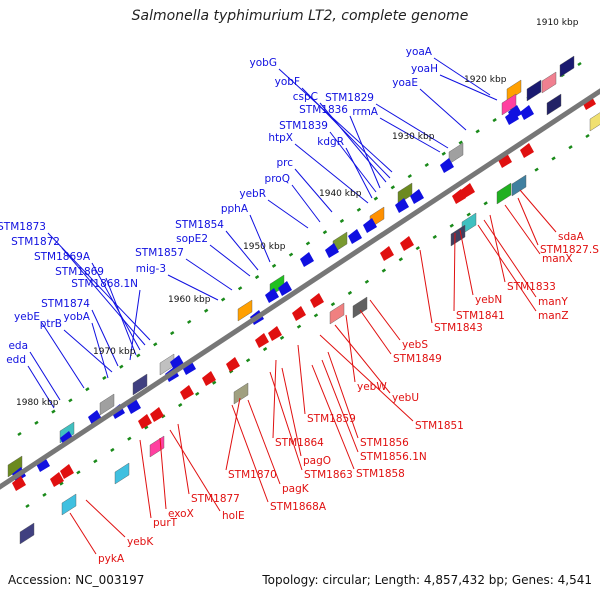 Image resolution: width=600 pixels, height=600 pixels. I want to click on gene-label-forward: STM1857, so click(159, 253).